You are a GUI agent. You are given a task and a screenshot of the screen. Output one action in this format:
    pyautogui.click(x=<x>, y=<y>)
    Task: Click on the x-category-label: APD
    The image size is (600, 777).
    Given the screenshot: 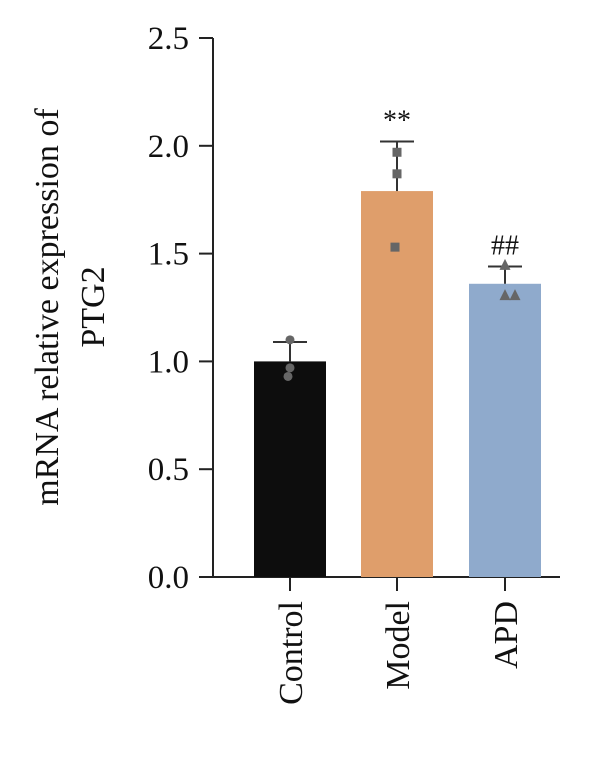 What is the action you would take?
    pyautogui.click(x=506, y=635)
    